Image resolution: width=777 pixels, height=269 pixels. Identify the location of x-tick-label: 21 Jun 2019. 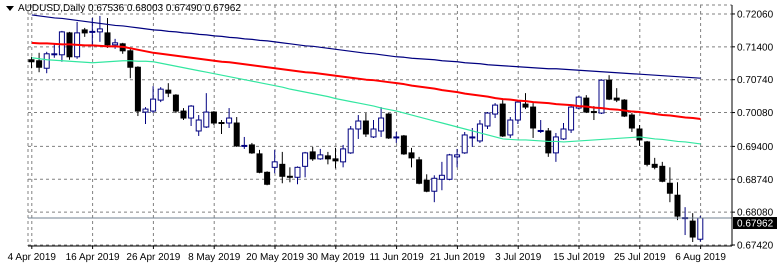
(458, 257).